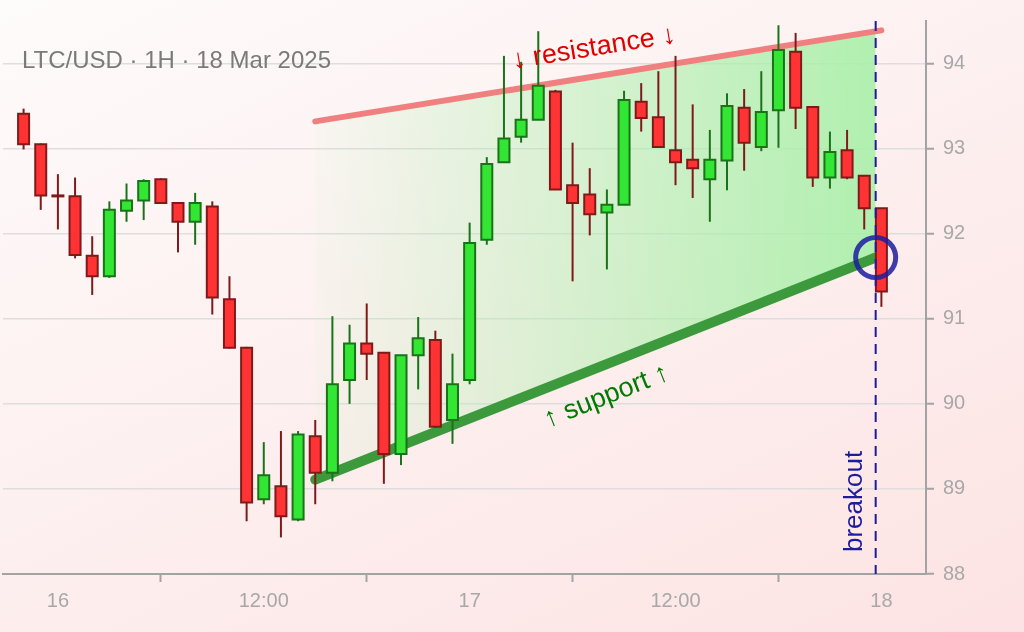 The width and height of the screenshot is (1024, 632). Describe the element at coordinates (954, 232) in the screenshot. I see `y-tick-label: 92` at that location.